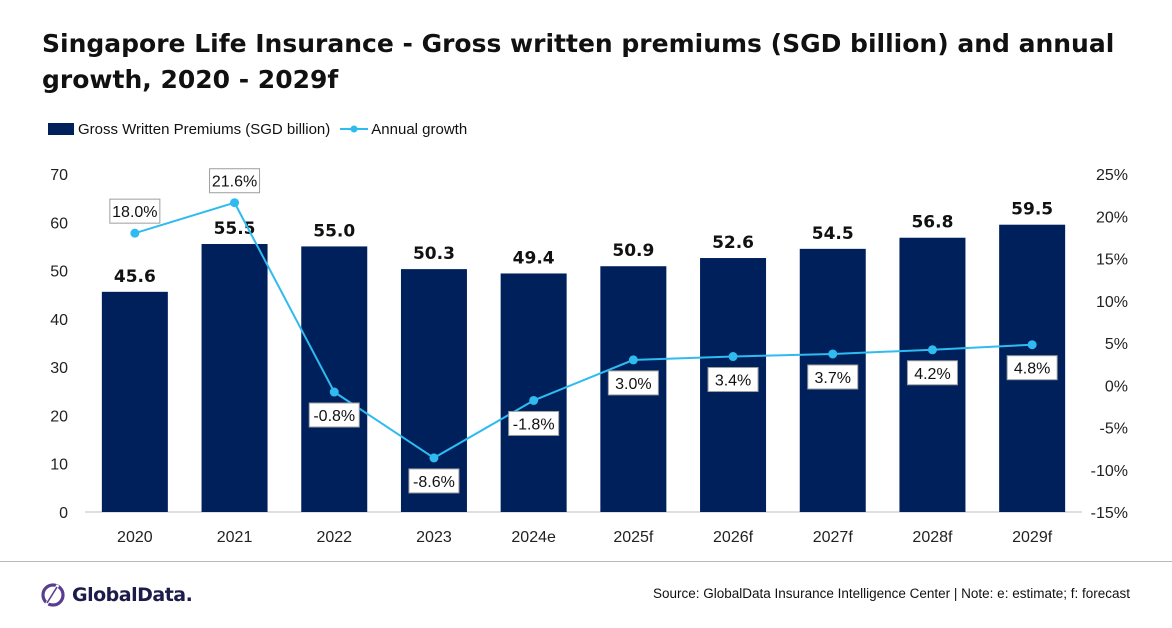  What do you see at coordinates (932, 223) in the screenshot?
I see `bar-value-label: 56.8` at bounding box center [932, 223].